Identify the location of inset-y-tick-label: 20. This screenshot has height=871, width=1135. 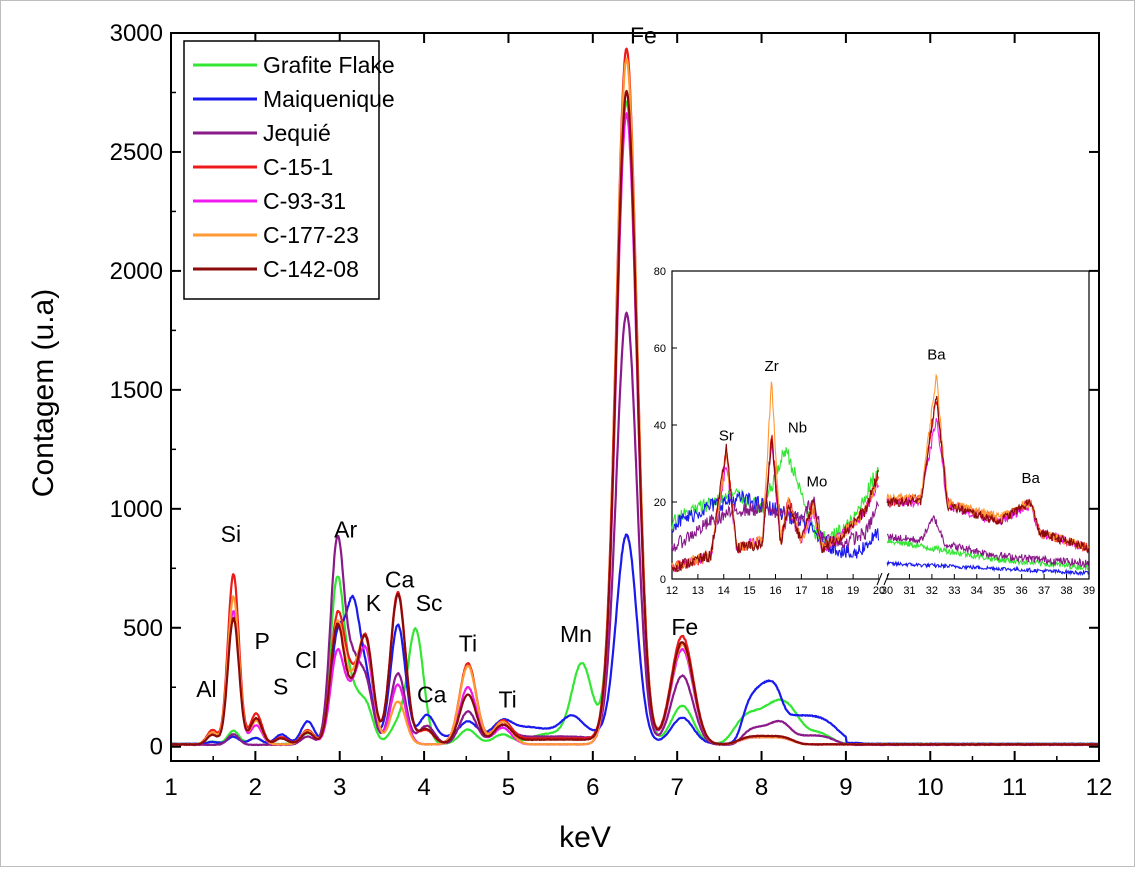
(660, 503).